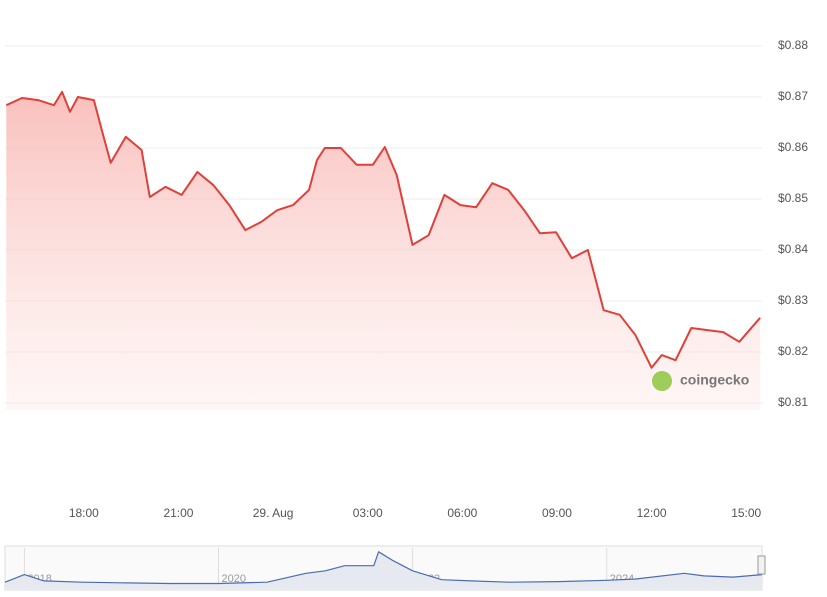 This screenshot has height=597, width=827. Describe the element at coordinates (557, 513) in the screenshot. I see `x-tick-label: 09:00` at that location.